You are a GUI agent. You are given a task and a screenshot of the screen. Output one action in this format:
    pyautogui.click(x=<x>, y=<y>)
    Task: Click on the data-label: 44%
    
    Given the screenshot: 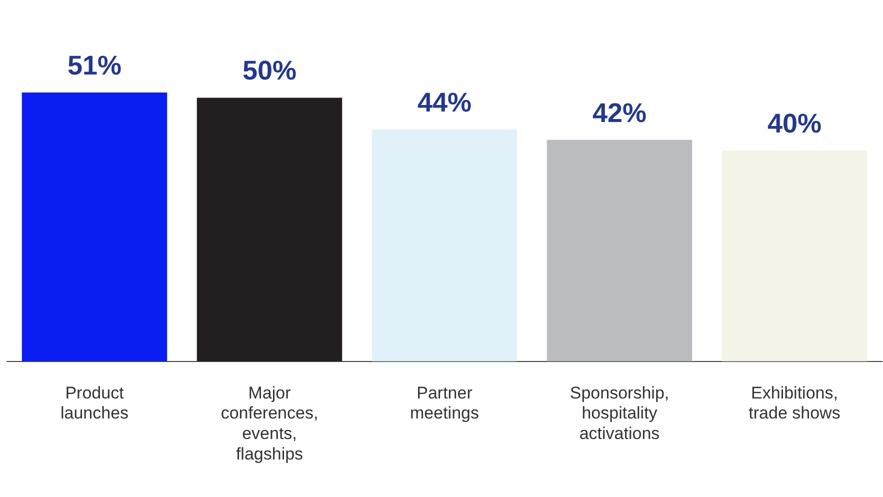 What is the action you would take?
    pyautogui.click(x=444, y=102)
    